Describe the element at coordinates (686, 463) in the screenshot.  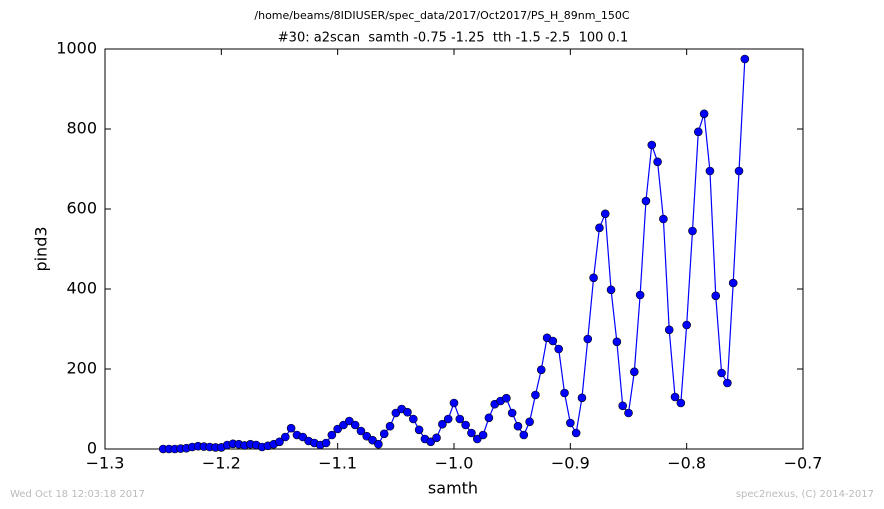
I see `x-tick-label: −0.8` at that location.